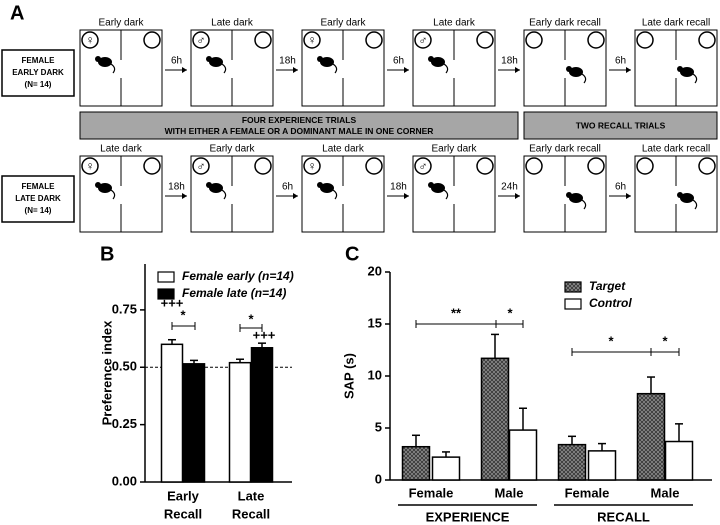  Describe the element at coordinates (378, 478) in the screenshot. I see `y-tick-label: 0` at that location.